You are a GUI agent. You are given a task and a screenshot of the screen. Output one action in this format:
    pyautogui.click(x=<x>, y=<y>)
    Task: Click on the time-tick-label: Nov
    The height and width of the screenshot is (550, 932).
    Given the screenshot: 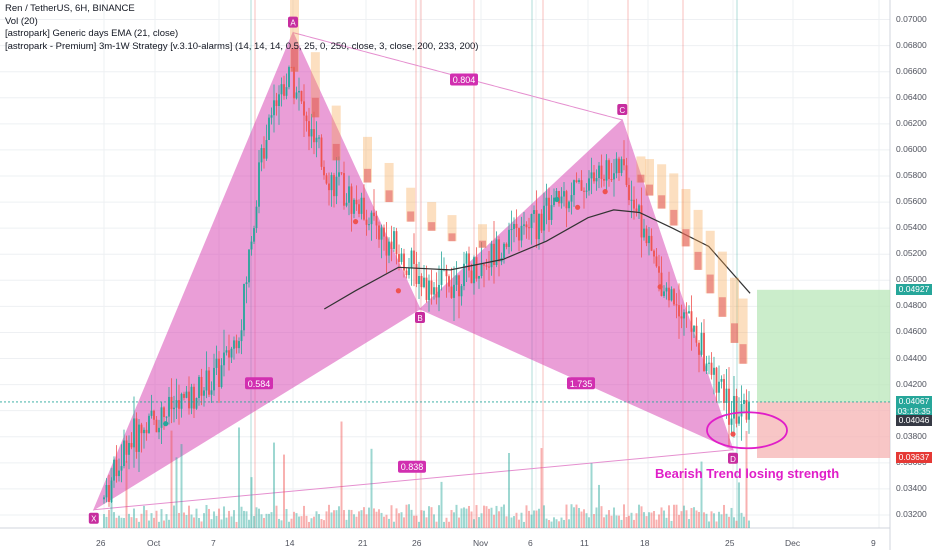 What is the action you would take?
    pyautogui.click(x=481, y=543)
    